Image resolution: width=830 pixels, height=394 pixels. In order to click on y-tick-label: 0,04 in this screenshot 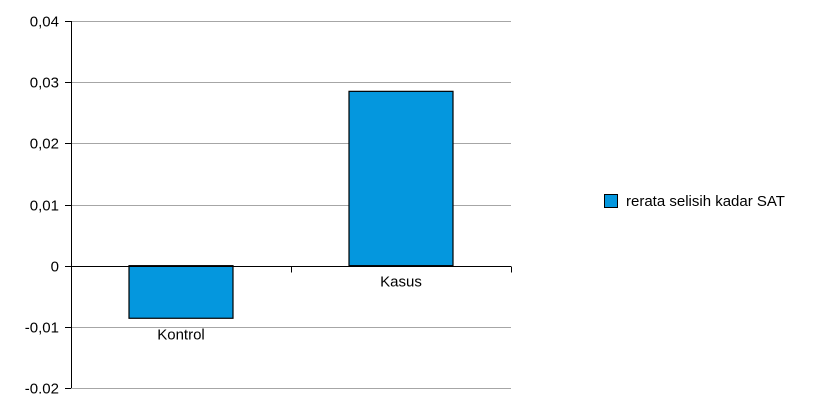, I will do `click(44, 22)`.